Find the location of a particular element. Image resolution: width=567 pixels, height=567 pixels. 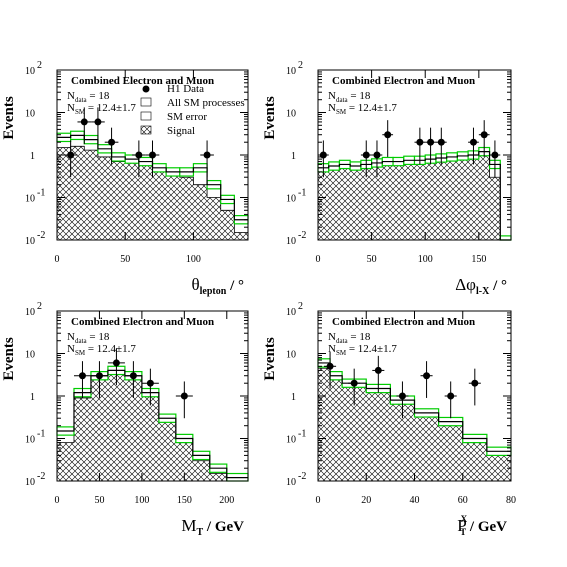

x-tick-label: 20 is located at coordinates (366, 500).